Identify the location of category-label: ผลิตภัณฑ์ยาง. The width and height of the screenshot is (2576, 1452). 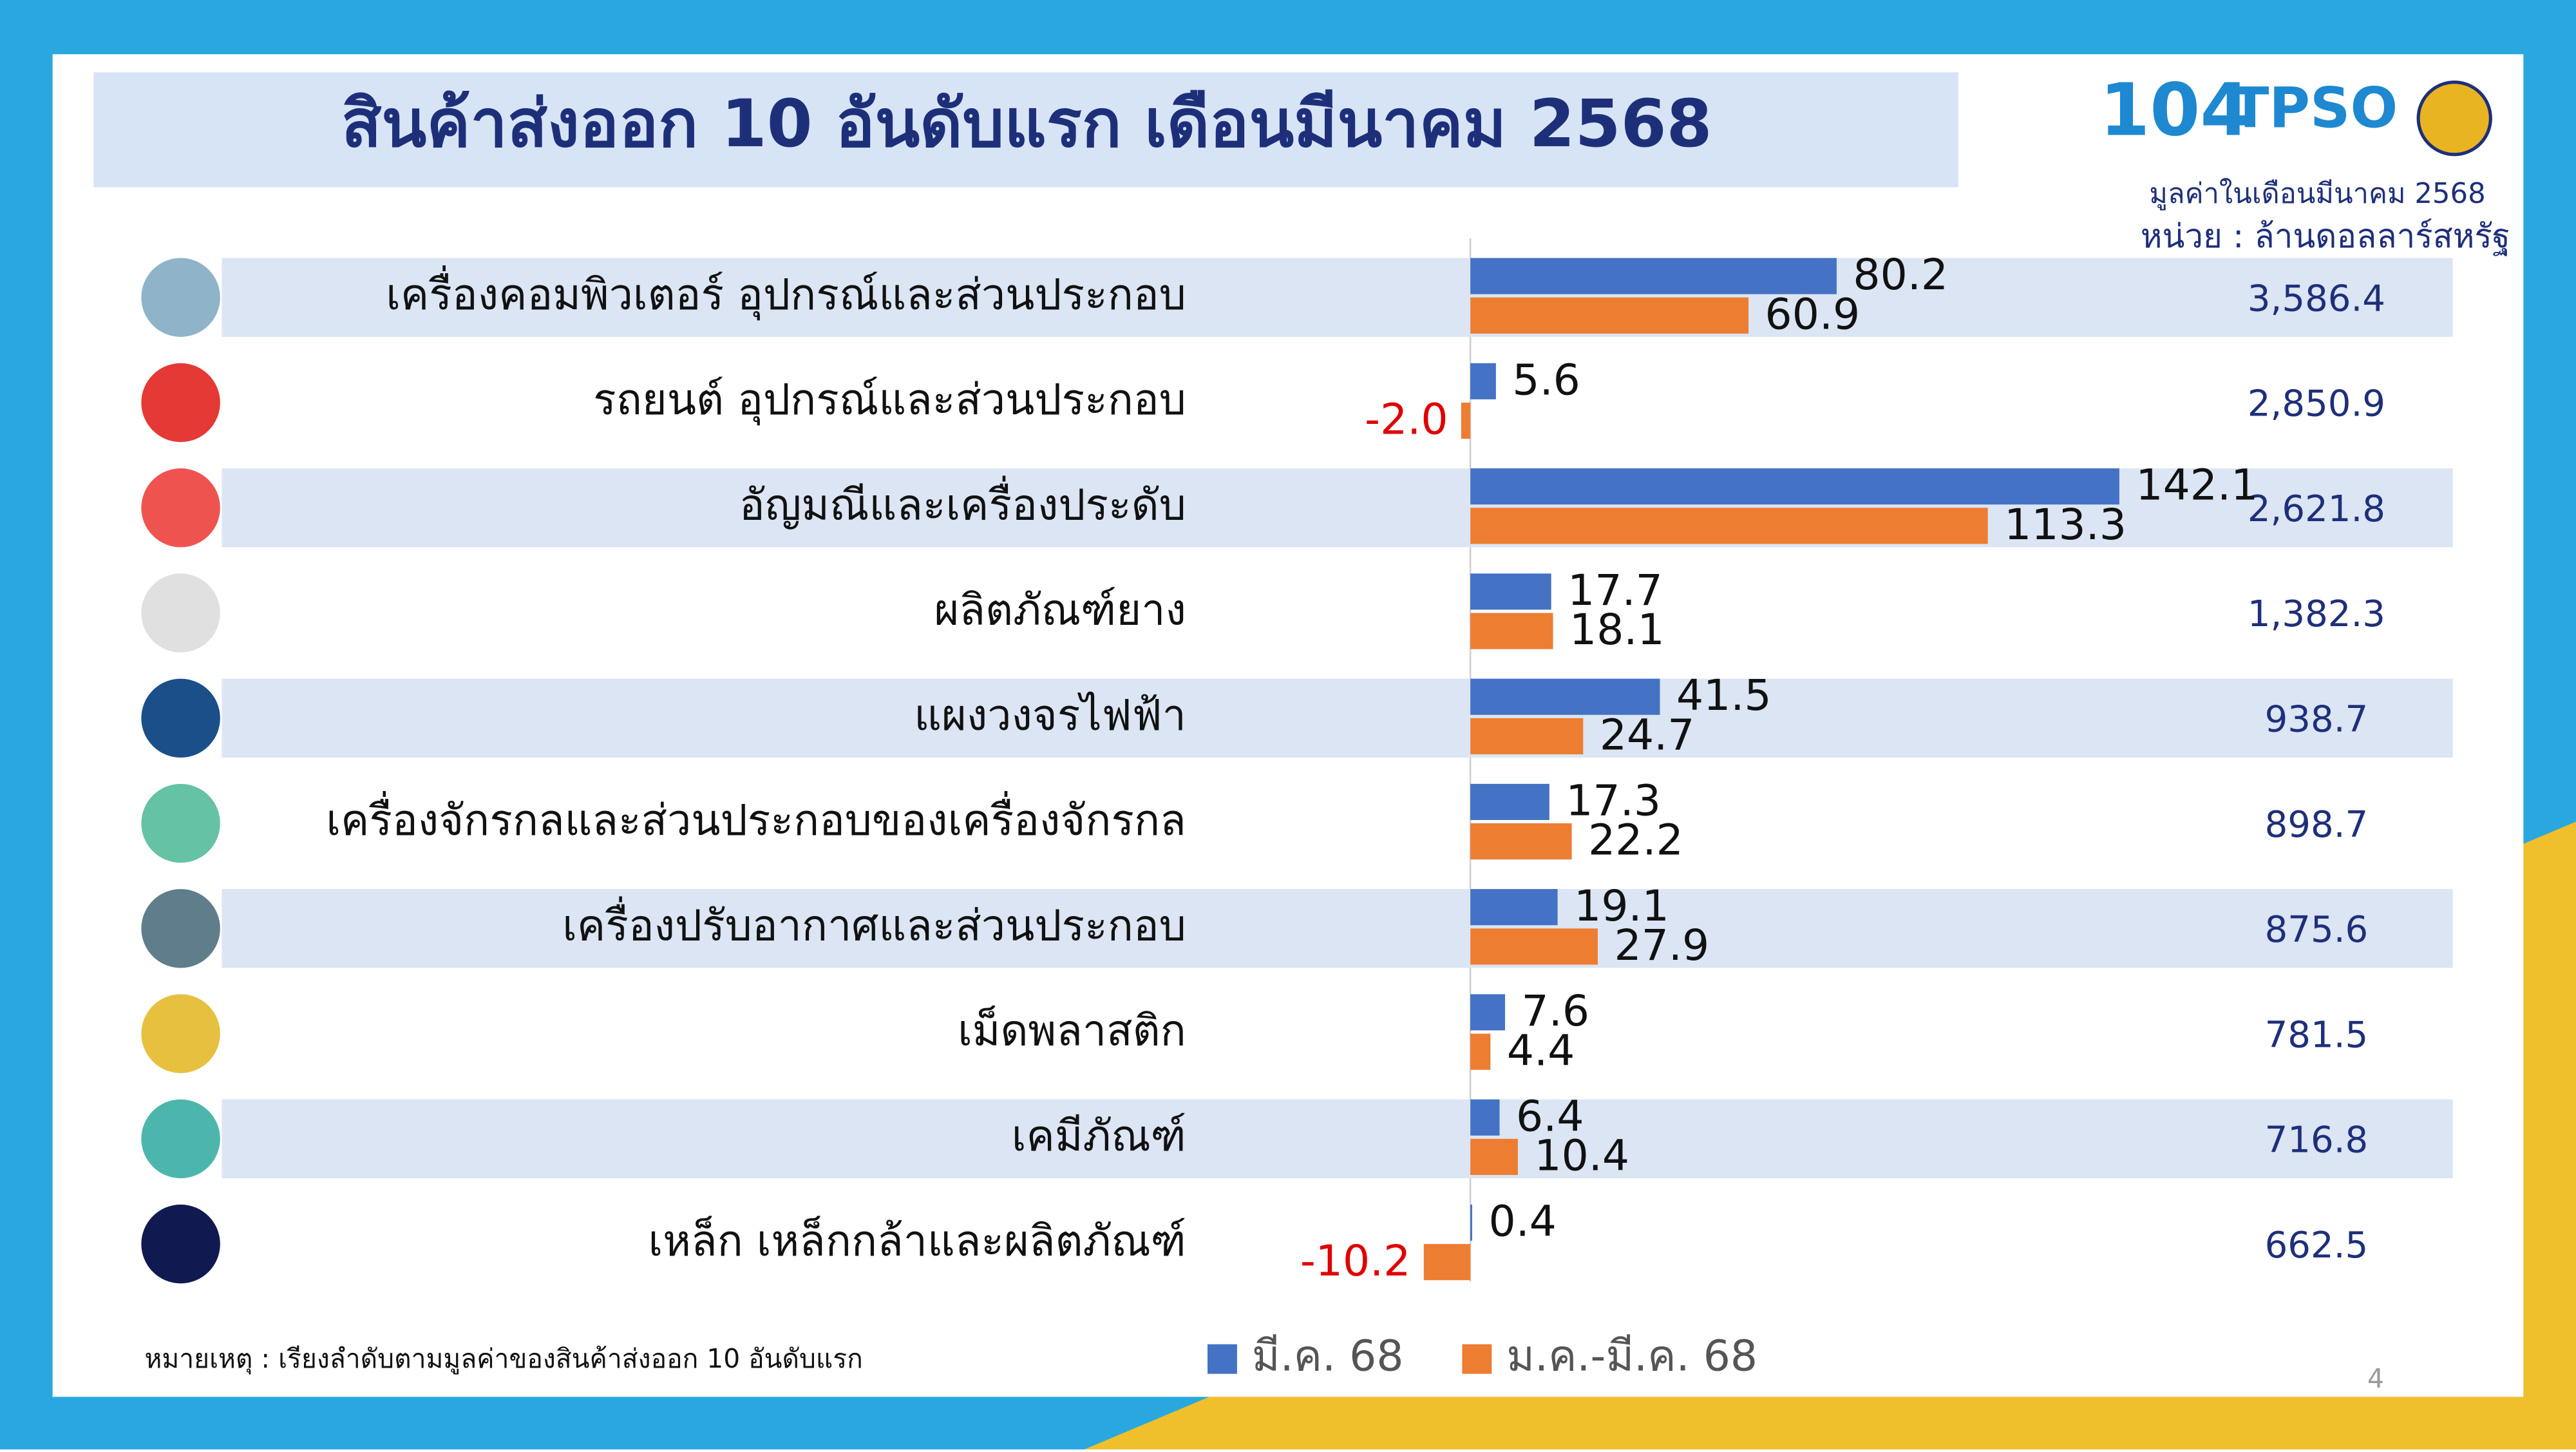
(1060, 610).